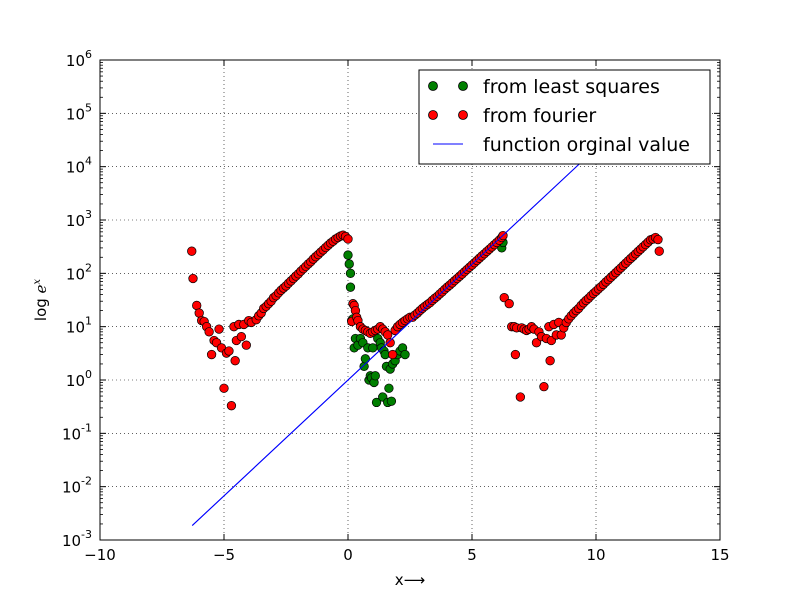 Image resolution: width=800 pixels, height=600 pixels. What do you see at coordinates (595, 555) in the screenshot?
I see `x-tick-label: 10` at bounding box center [595, 555].